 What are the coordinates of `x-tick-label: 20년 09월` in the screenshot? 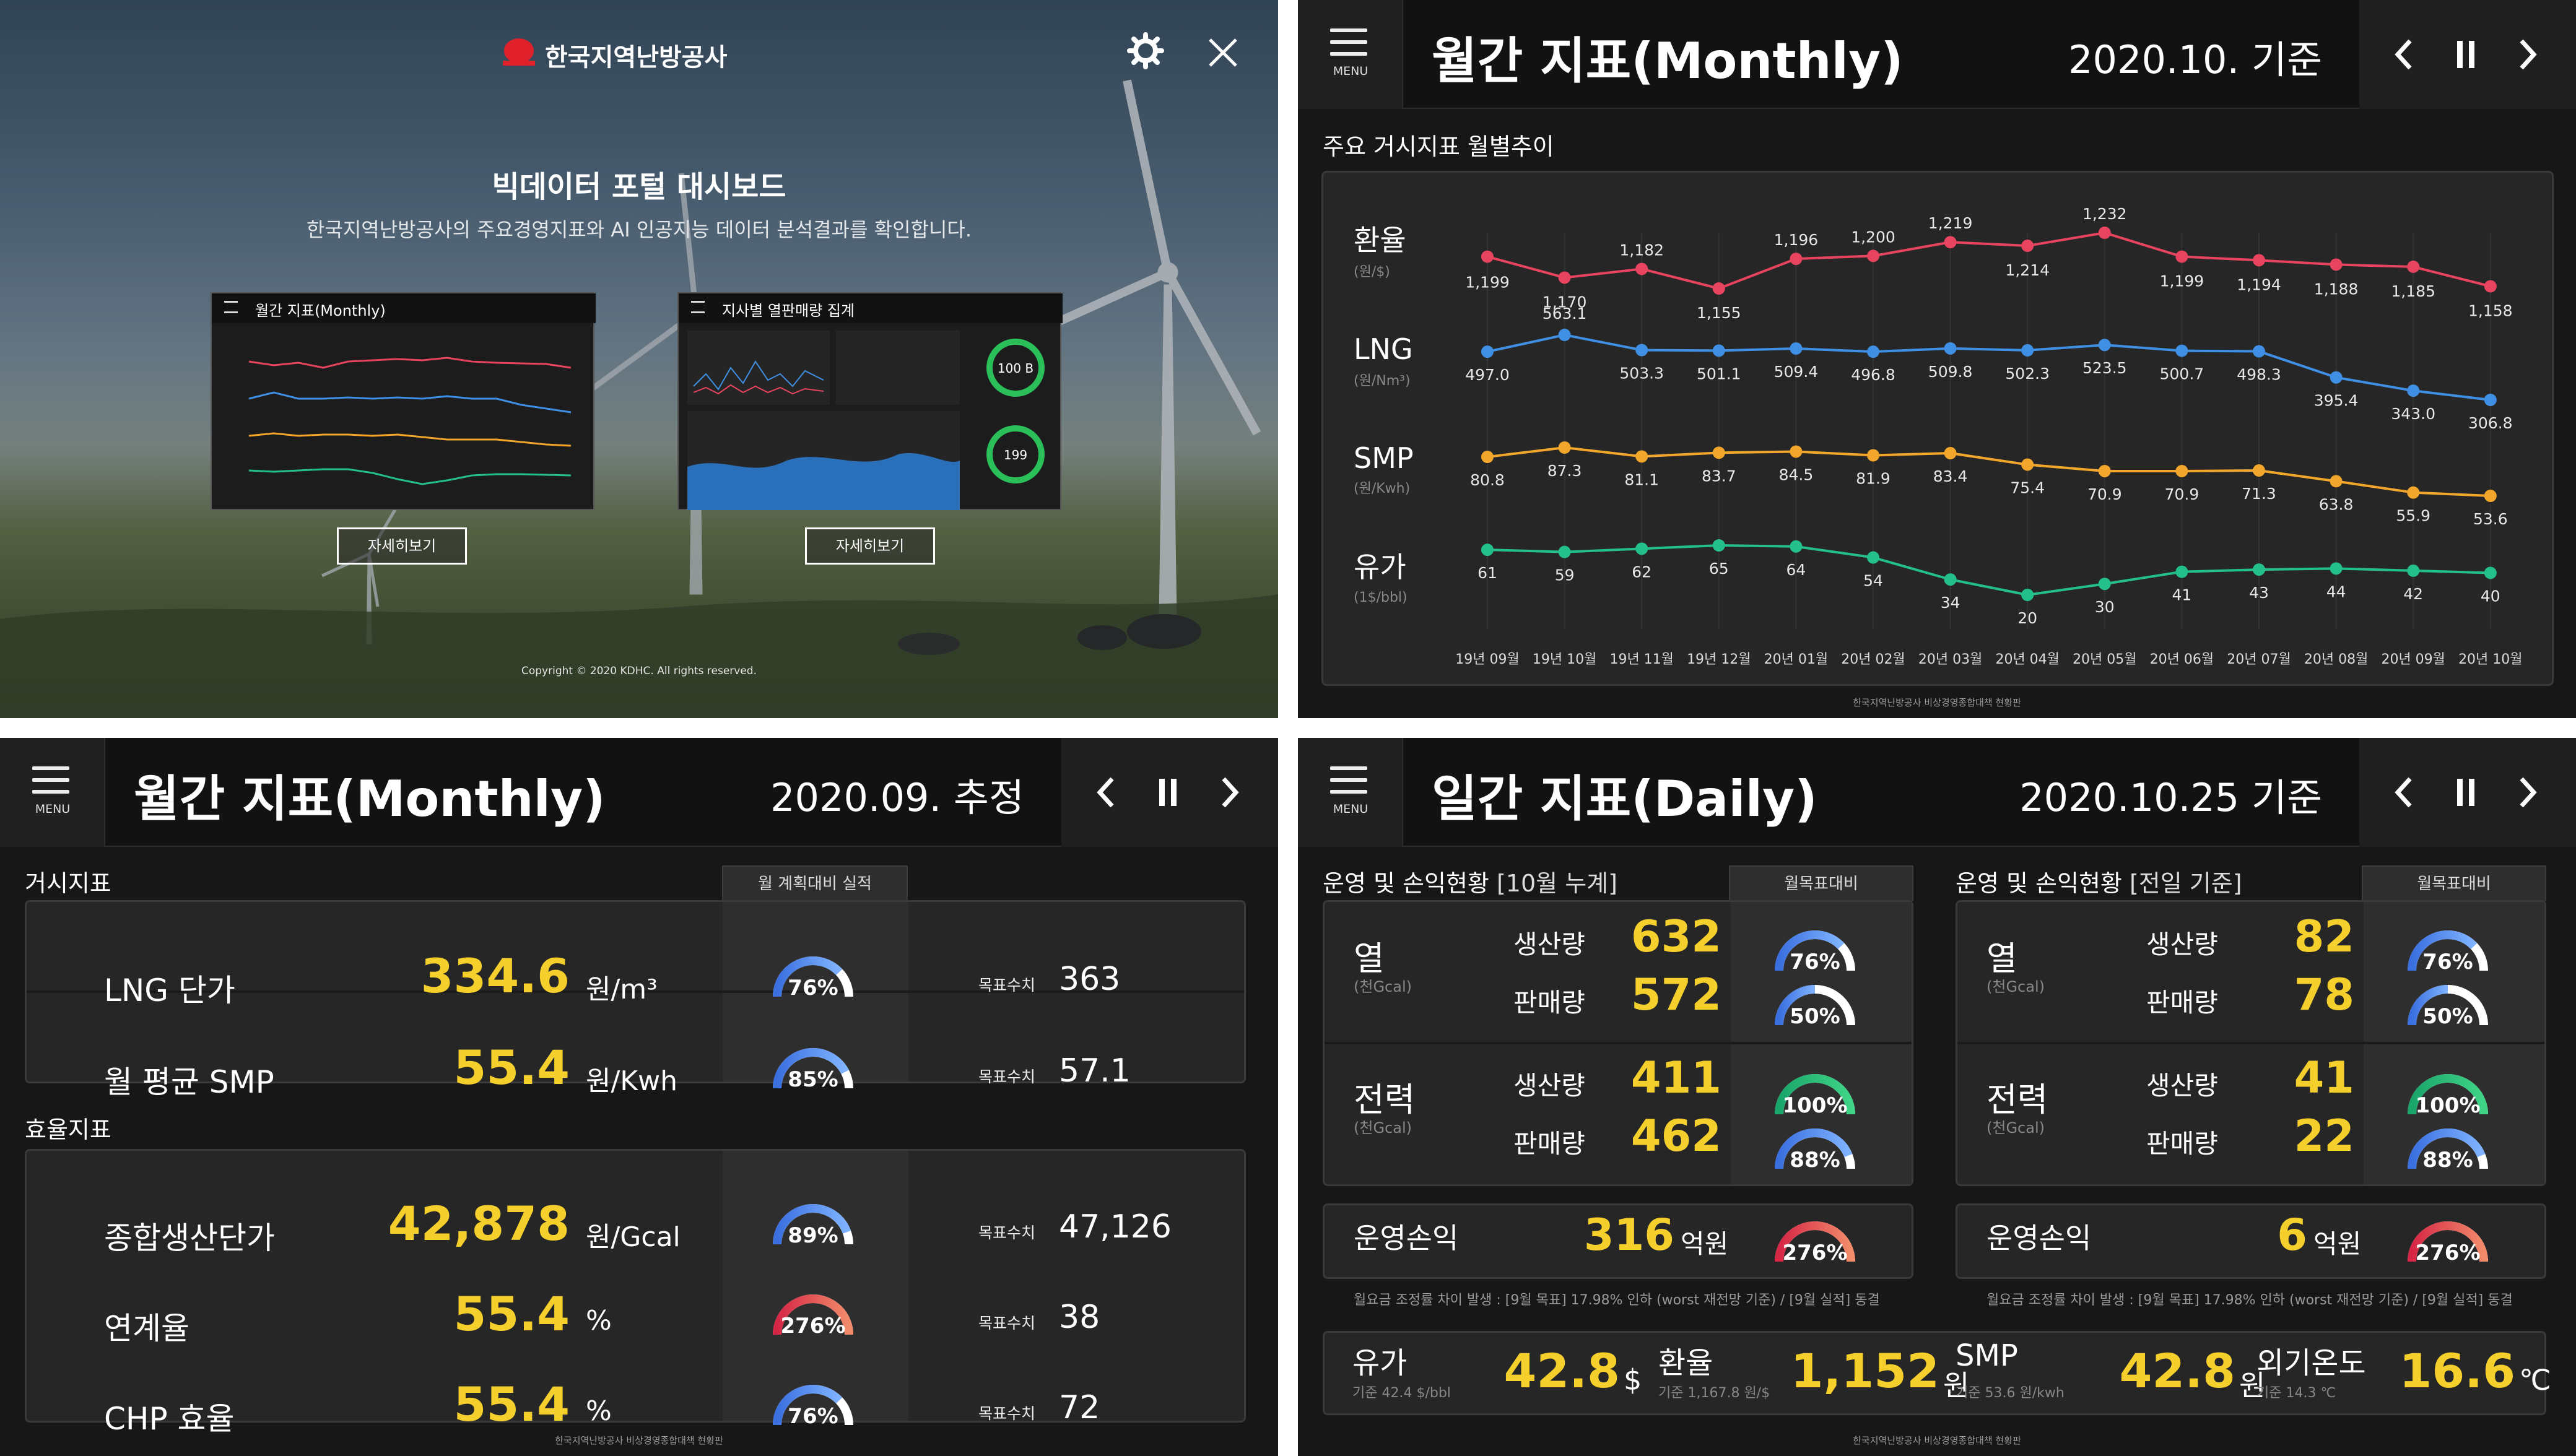 It's located at (2413, 659).